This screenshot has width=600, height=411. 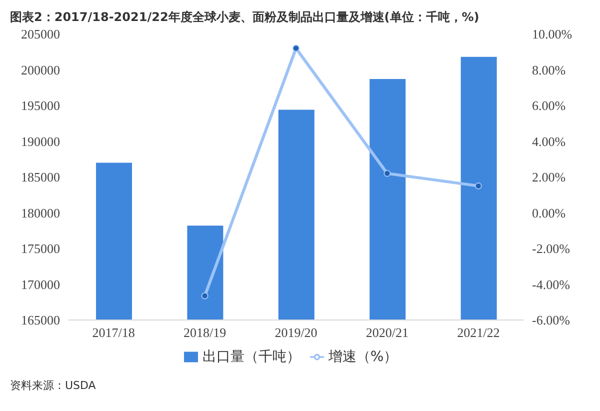 What do you see at coordinates (478, 332) in the screenshot?
I see `x-tick-label: 2021/22` at bounding box center [478, 332].